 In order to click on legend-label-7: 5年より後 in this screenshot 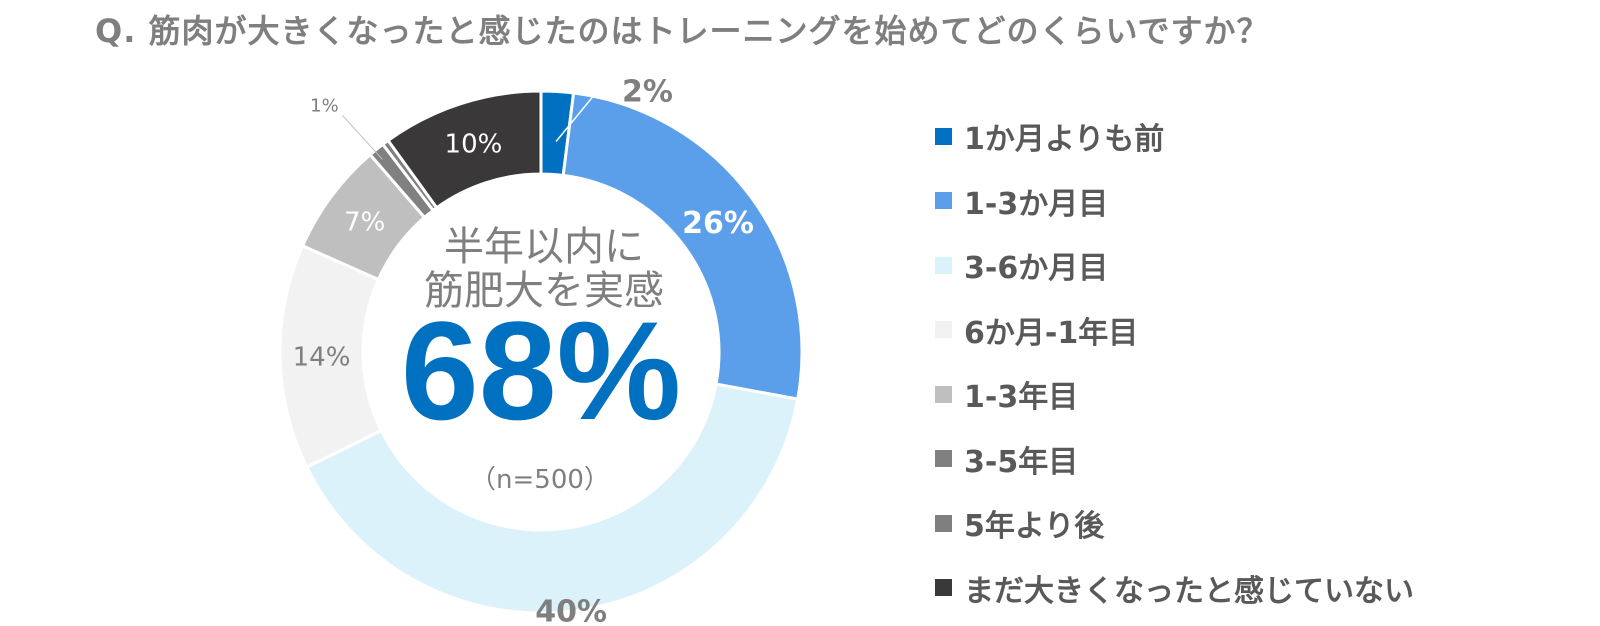, I will do `click(1034, 526)`.